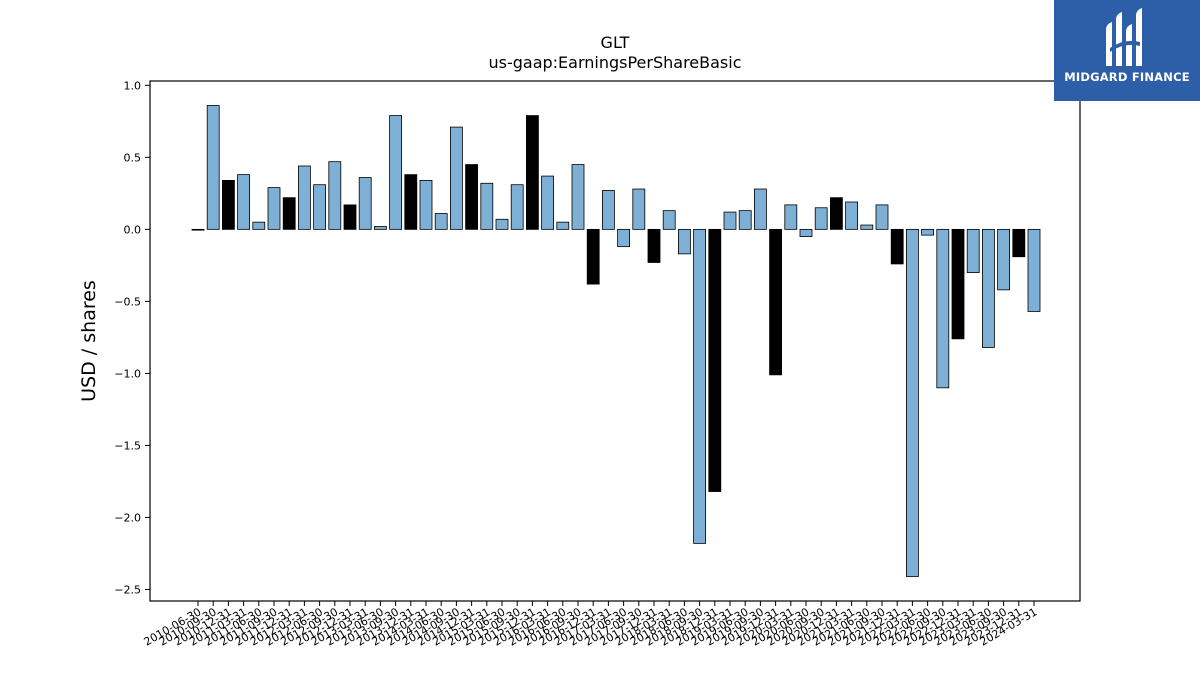 The width and height of the screenshot is (1200, 675). What do you see at coordinates (127, 445) in the screenshot?
I see `y-tick-label: −1.5` at bounding box center [127, 445].